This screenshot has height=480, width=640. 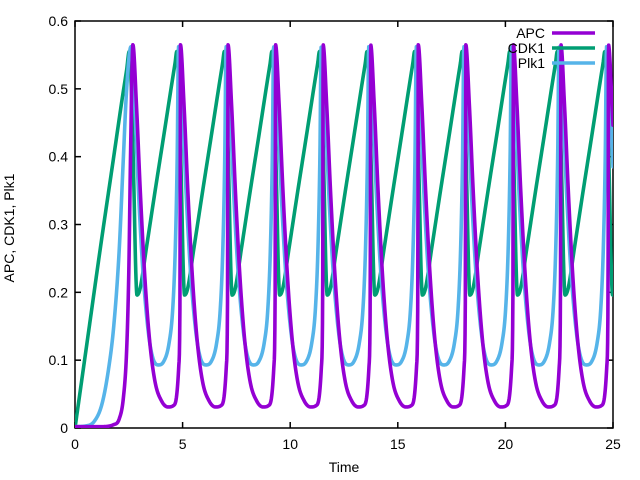 What do you see at coordinates (59, 360) in the screenshot?
I see `y-tick-label: 0.1` at bounding box center [59, 360].